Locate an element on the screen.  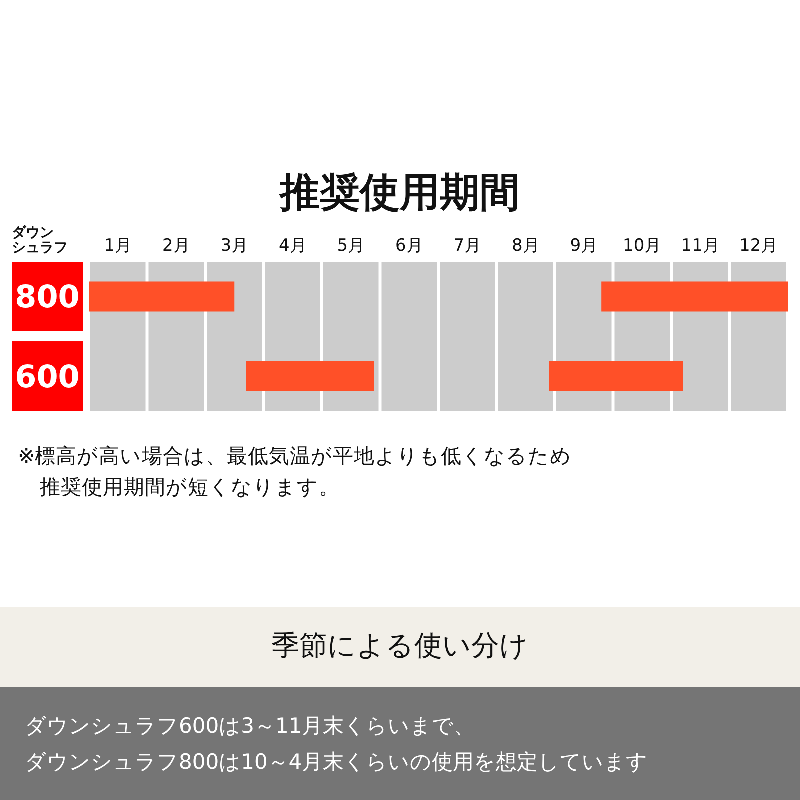
x-tick-label: 11月 is located at coordinates (700, 246).